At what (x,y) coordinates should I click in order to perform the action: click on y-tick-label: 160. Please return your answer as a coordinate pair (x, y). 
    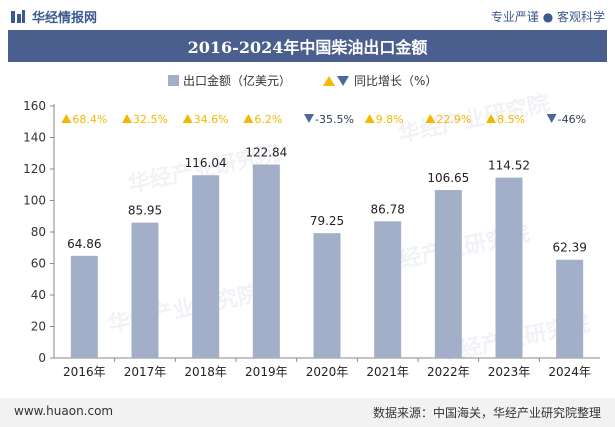
    Looking at the image, I should click on (34, 106).